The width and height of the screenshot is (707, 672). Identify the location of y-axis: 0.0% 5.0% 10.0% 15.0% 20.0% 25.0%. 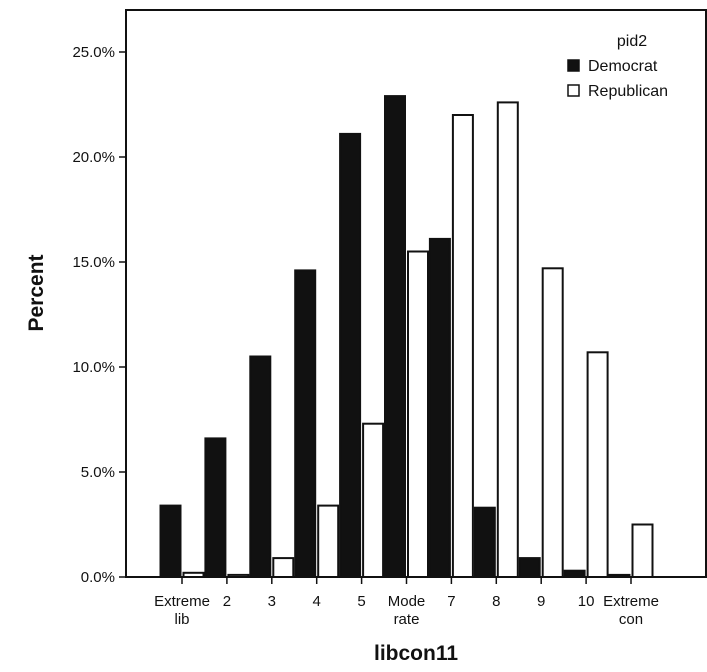
(99, 315).